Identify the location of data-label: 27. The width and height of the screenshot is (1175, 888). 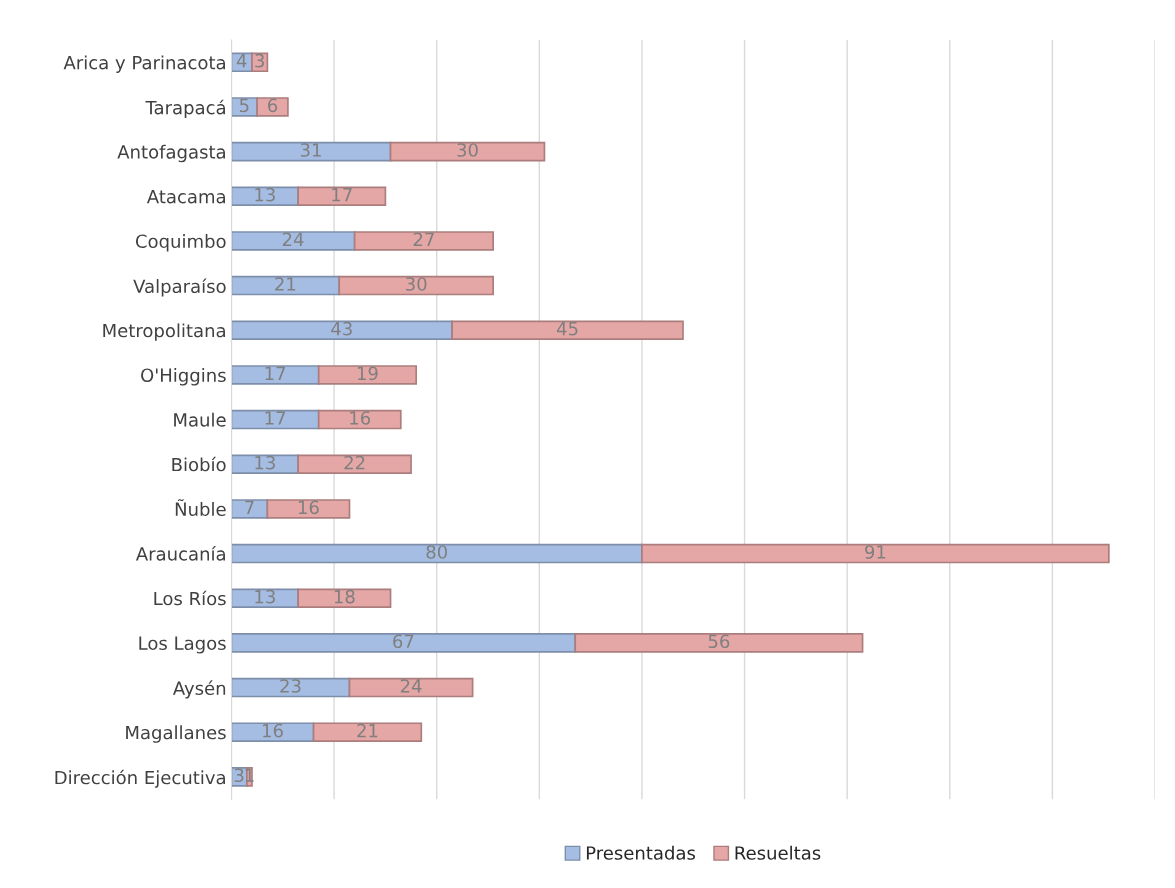
(423, 239).